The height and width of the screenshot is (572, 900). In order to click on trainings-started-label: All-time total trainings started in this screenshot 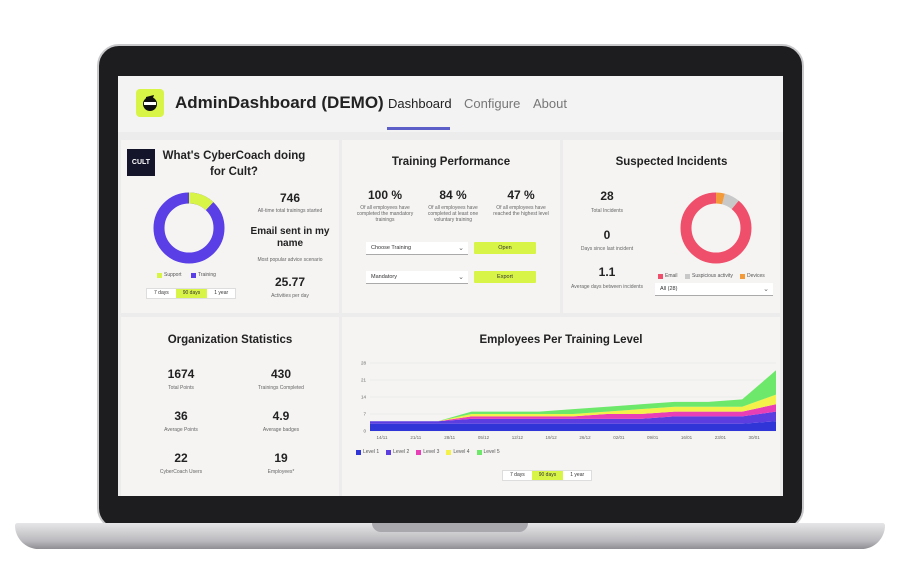, I will do `click(290, 211)`.